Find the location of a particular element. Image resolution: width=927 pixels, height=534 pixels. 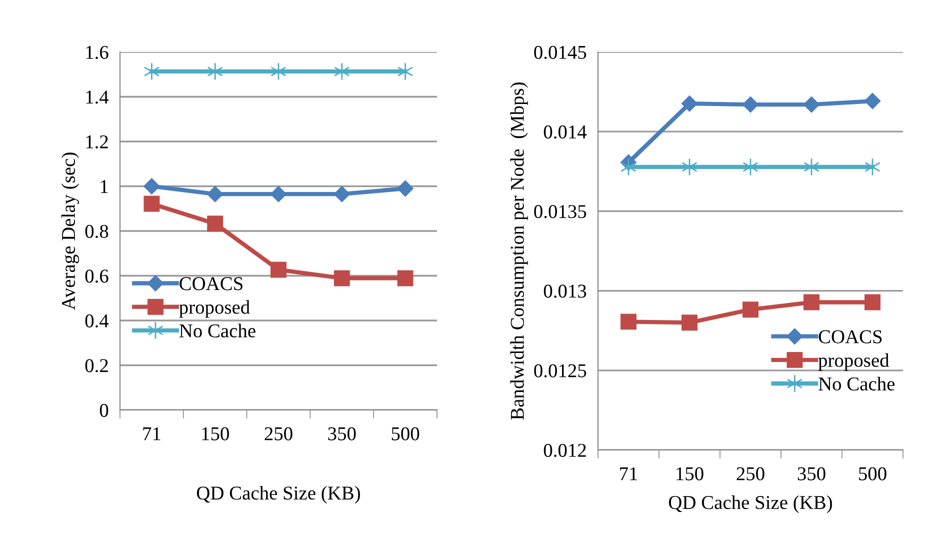

y-tick-label: 1.4 is located at coordinates (97, 97).